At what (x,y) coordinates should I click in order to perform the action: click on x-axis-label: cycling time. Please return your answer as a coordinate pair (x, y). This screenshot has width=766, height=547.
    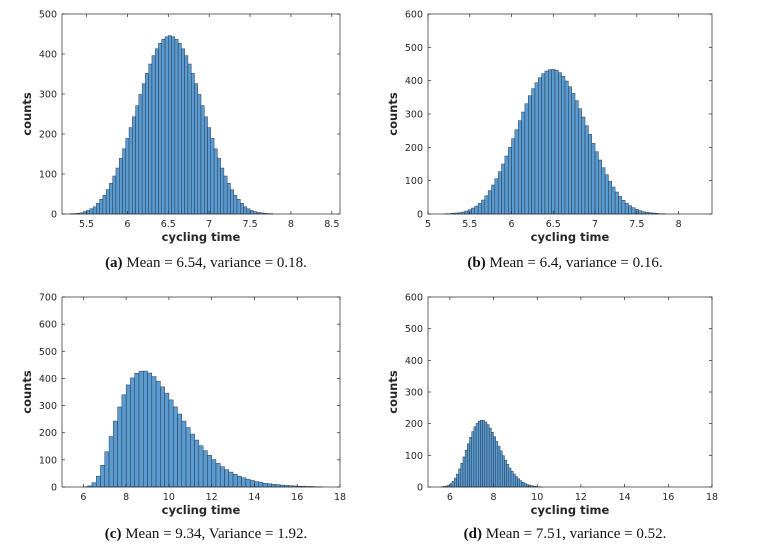
    Looking at the image, I should click on (201, 510).